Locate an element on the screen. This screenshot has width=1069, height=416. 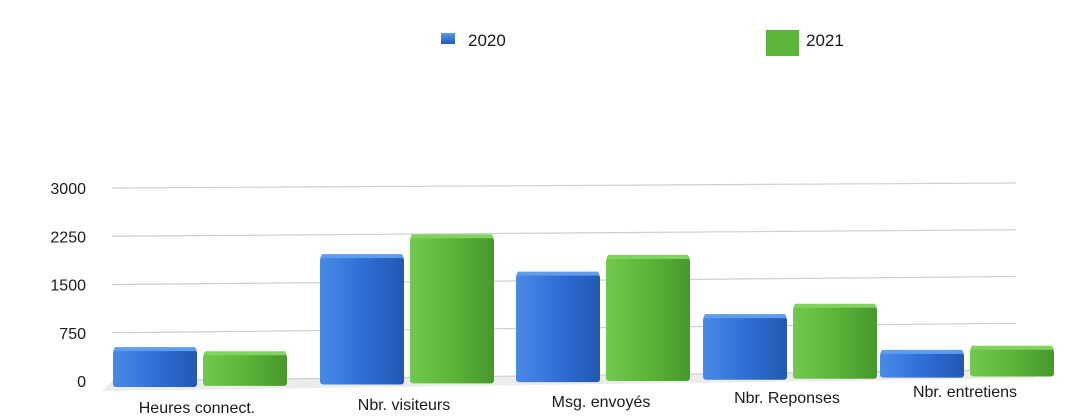
y-tick-label-3000: 3000 is located at coordinates (68, 189).